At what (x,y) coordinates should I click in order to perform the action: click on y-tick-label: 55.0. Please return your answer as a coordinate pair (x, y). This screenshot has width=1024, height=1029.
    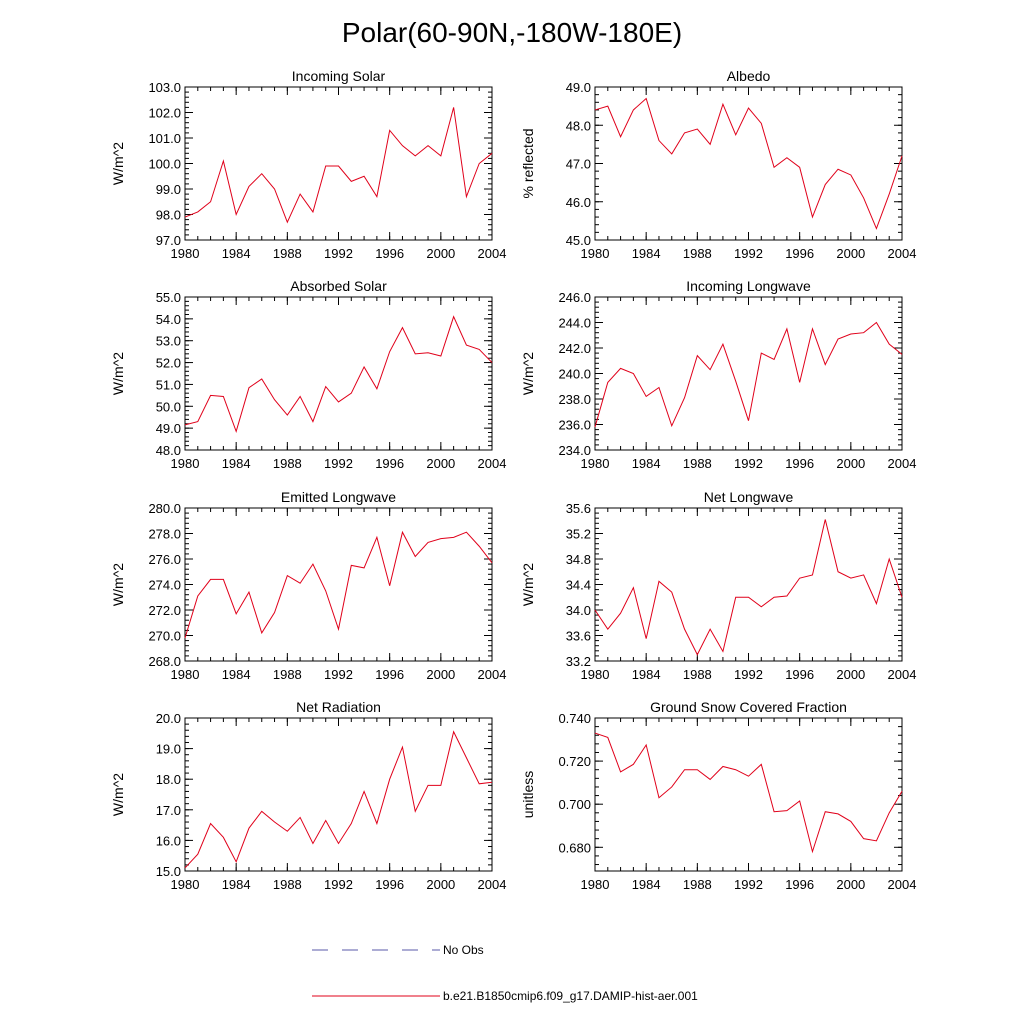
    Looking at the image, I should click on (168, 297).